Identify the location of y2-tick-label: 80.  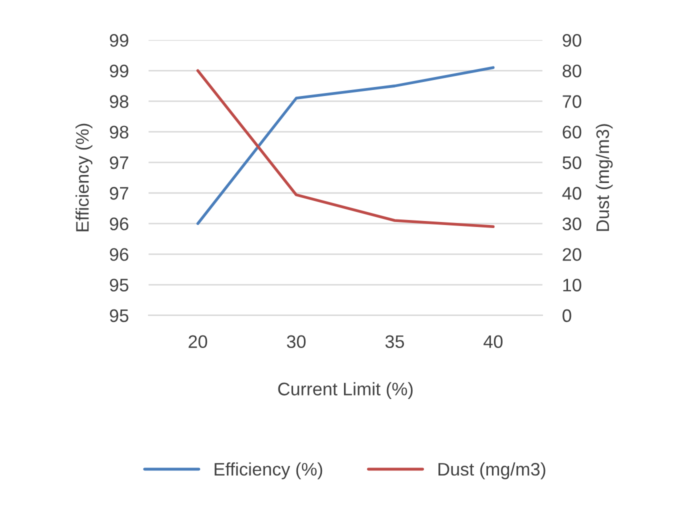
(572, 71).